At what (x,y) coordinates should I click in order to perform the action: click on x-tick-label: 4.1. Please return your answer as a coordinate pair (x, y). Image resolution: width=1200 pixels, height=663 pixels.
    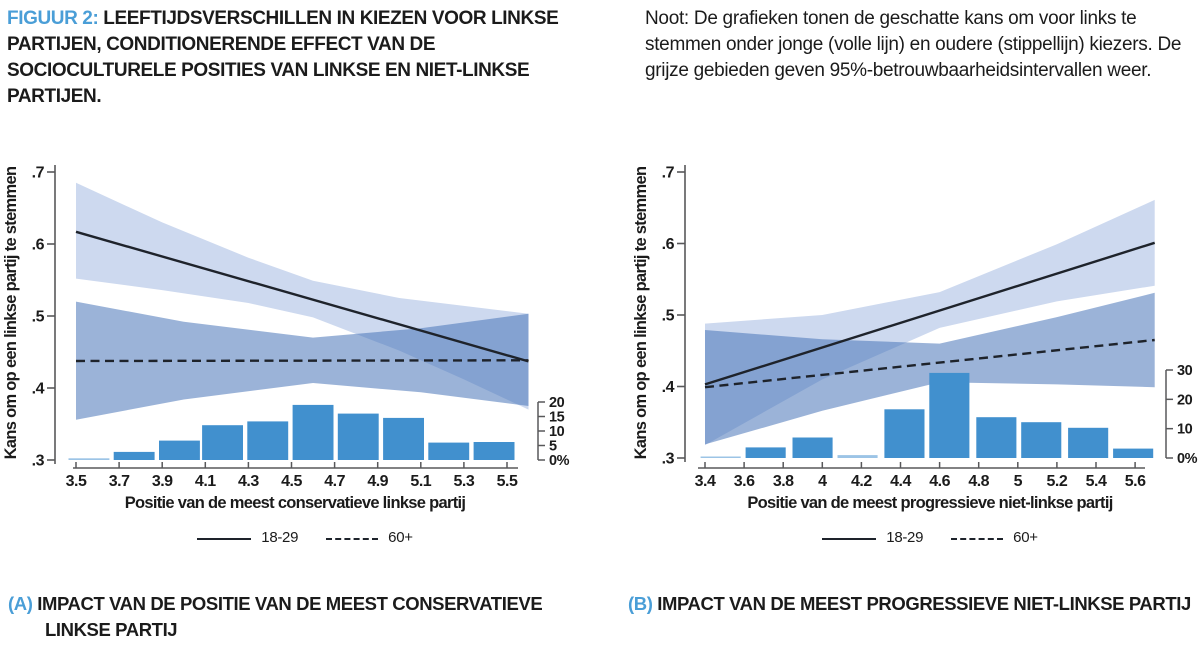
    Looking at the image, I should click on (205, 481).